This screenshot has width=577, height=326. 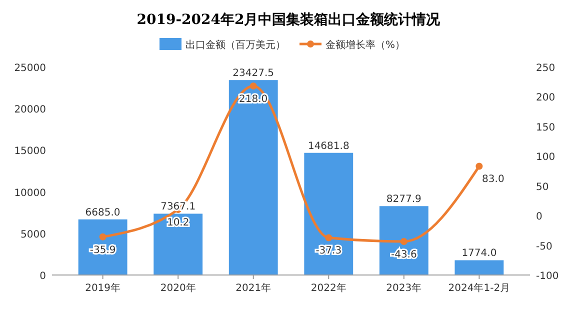 What do you see at coordinates (404, 200) in the screenshot?
I see `data-label: 8277.9` at bounding box center [404, 200].